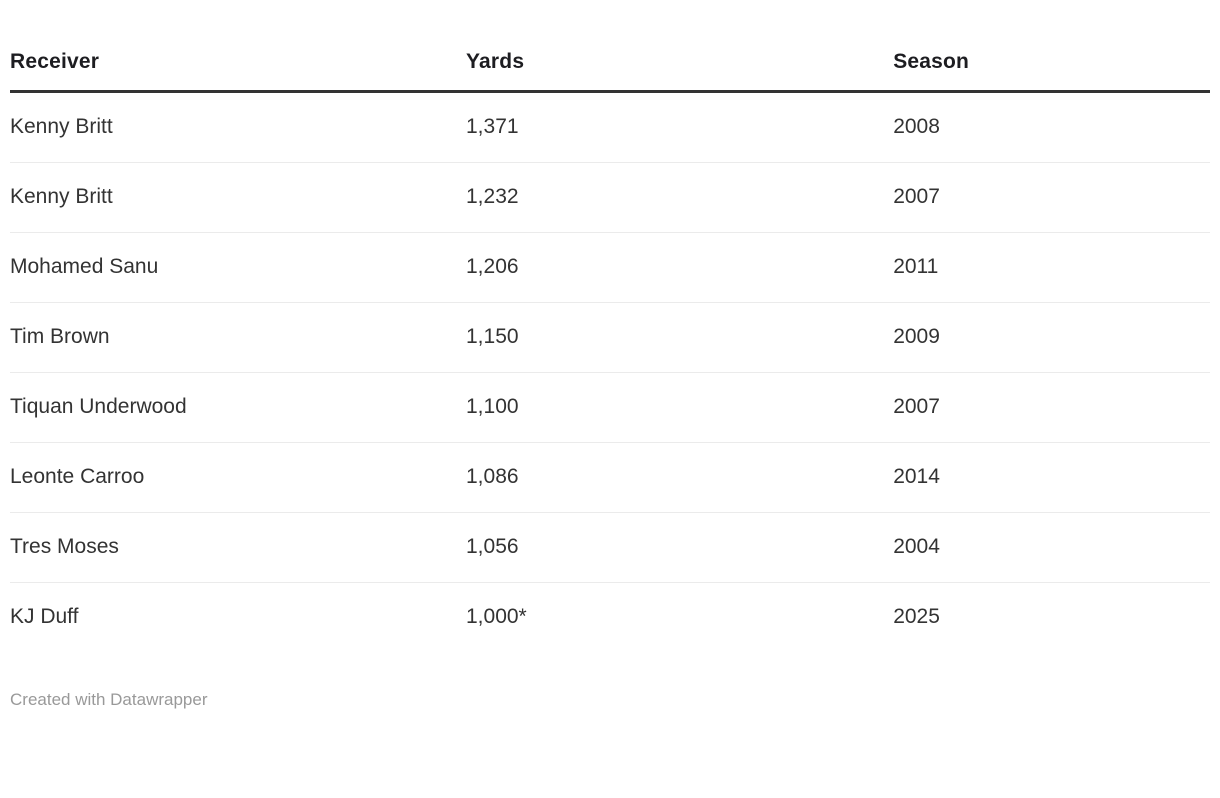  I want to click on table-row: Tiquan Underwood 1,100 2007, so click(610, 407).